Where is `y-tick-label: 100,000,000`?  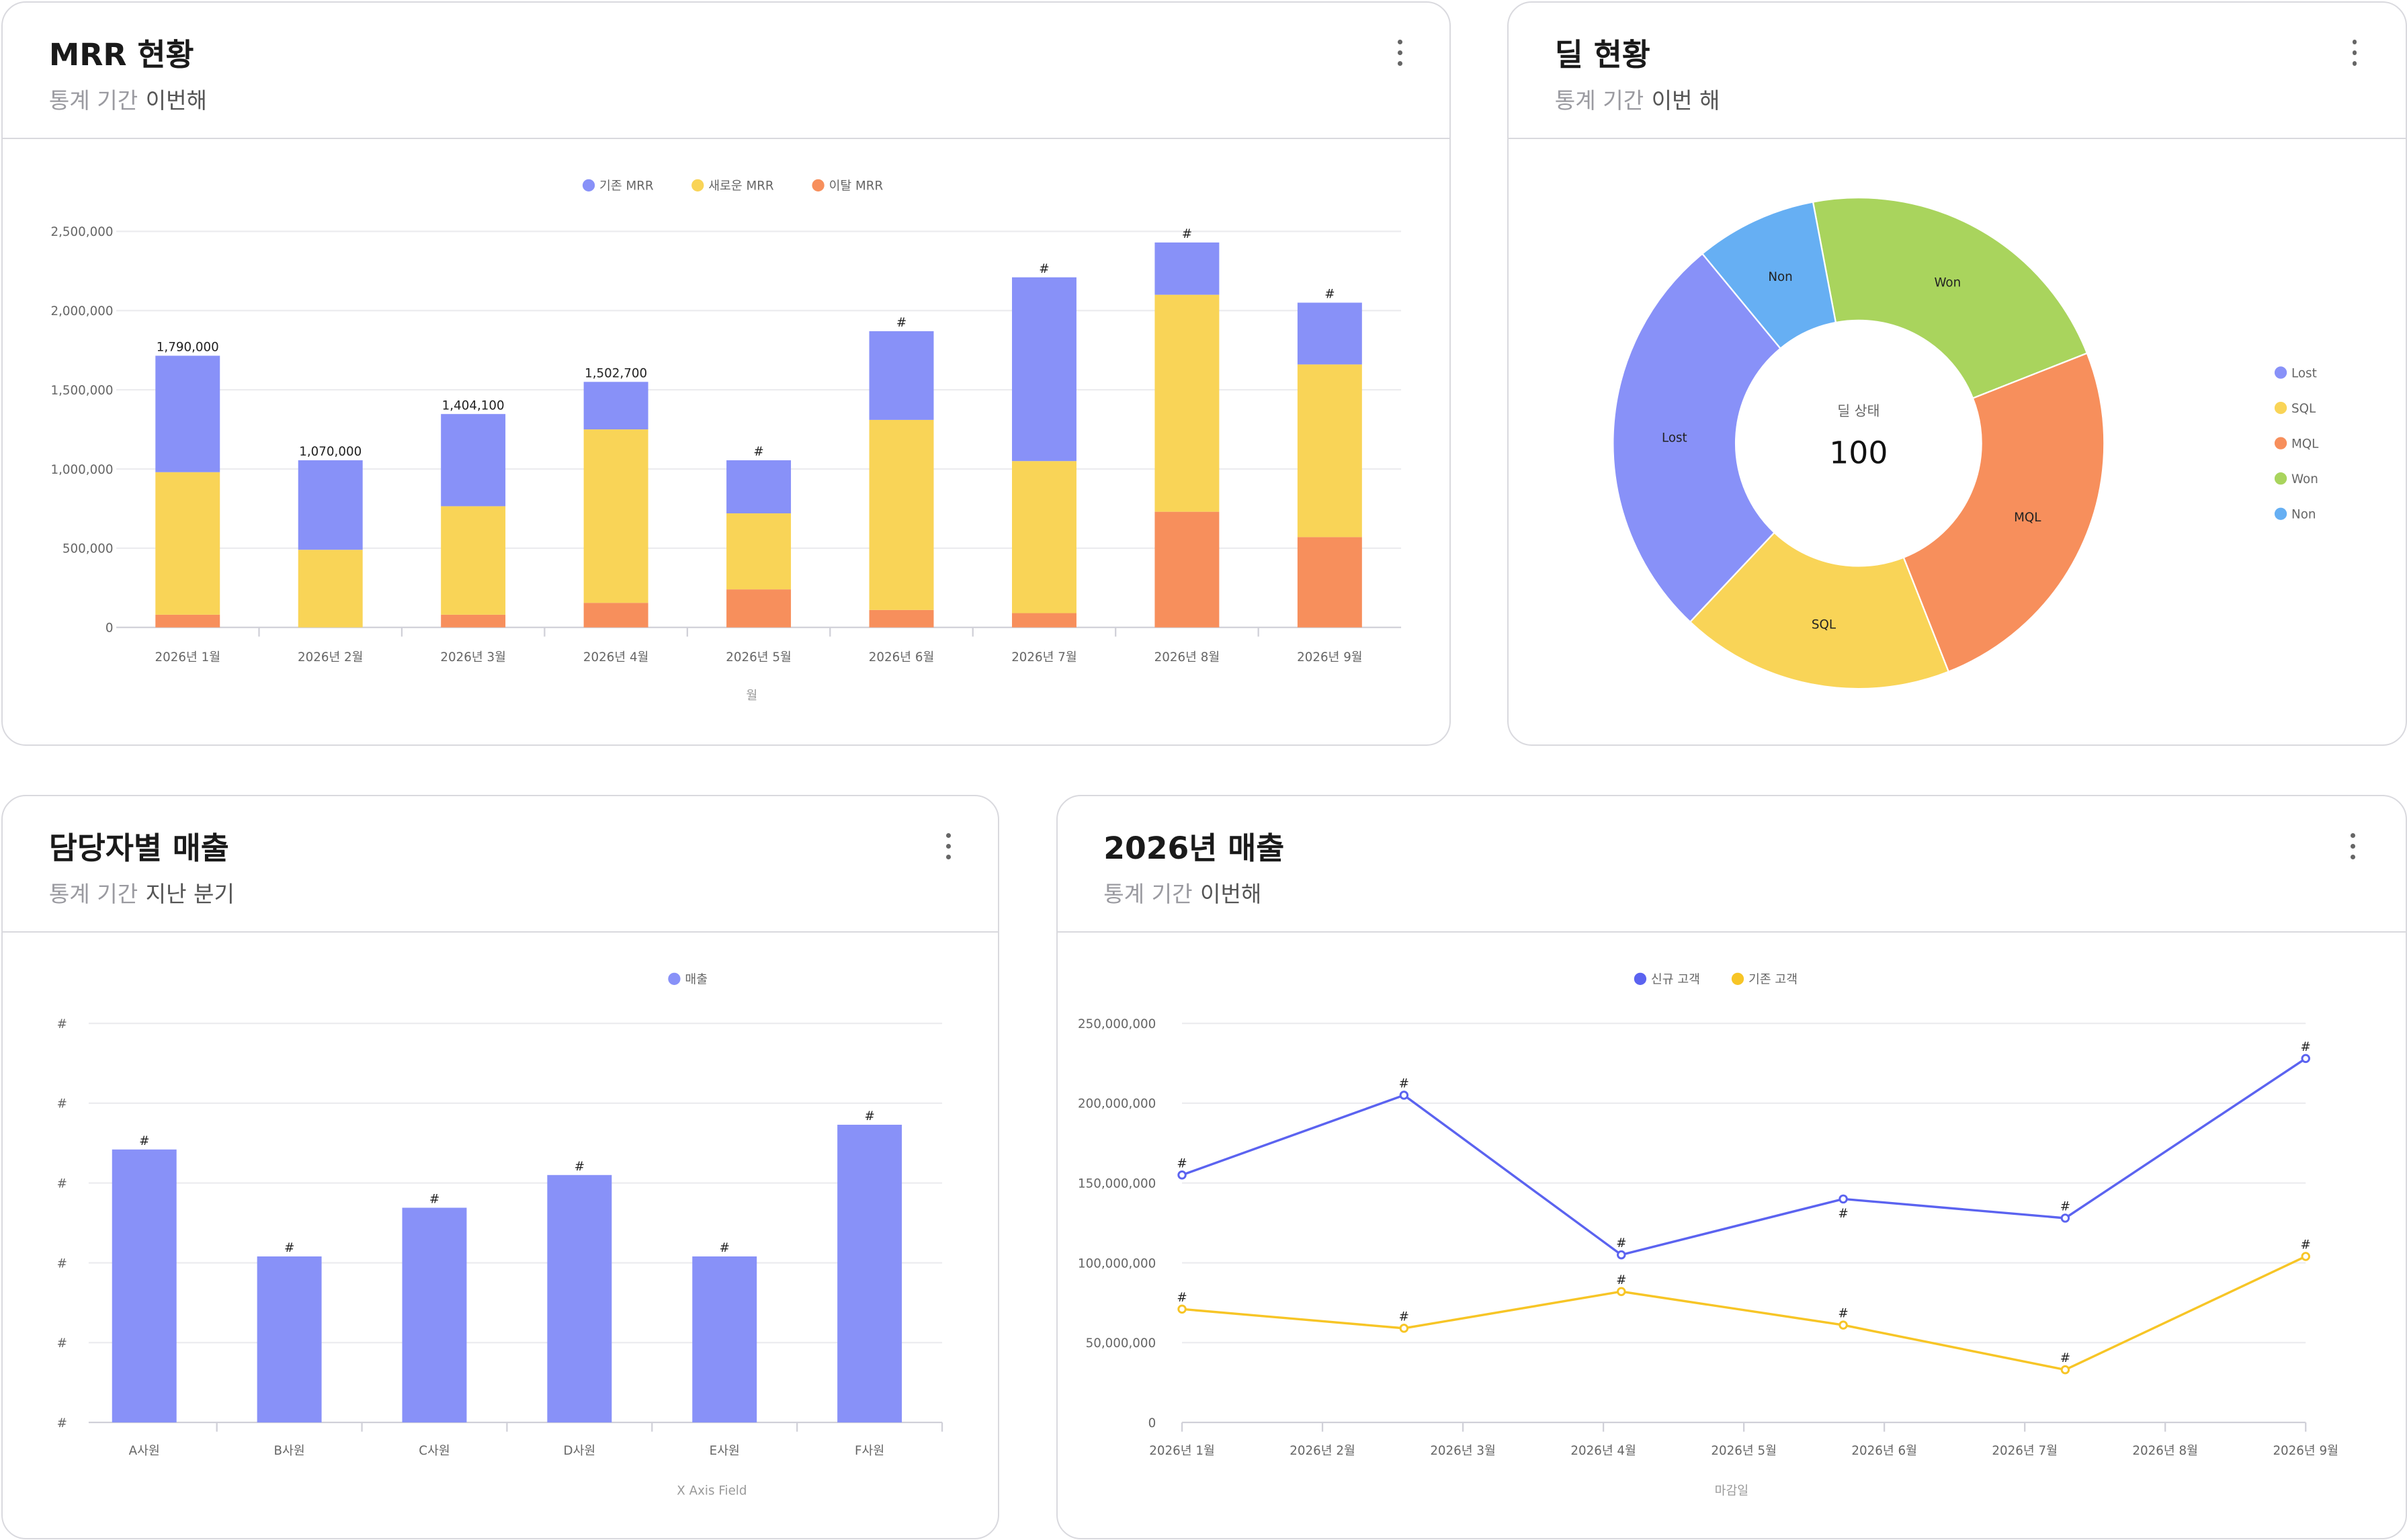
y-tick-label: 100,000,000 is located at coordinates (1117, 1264).